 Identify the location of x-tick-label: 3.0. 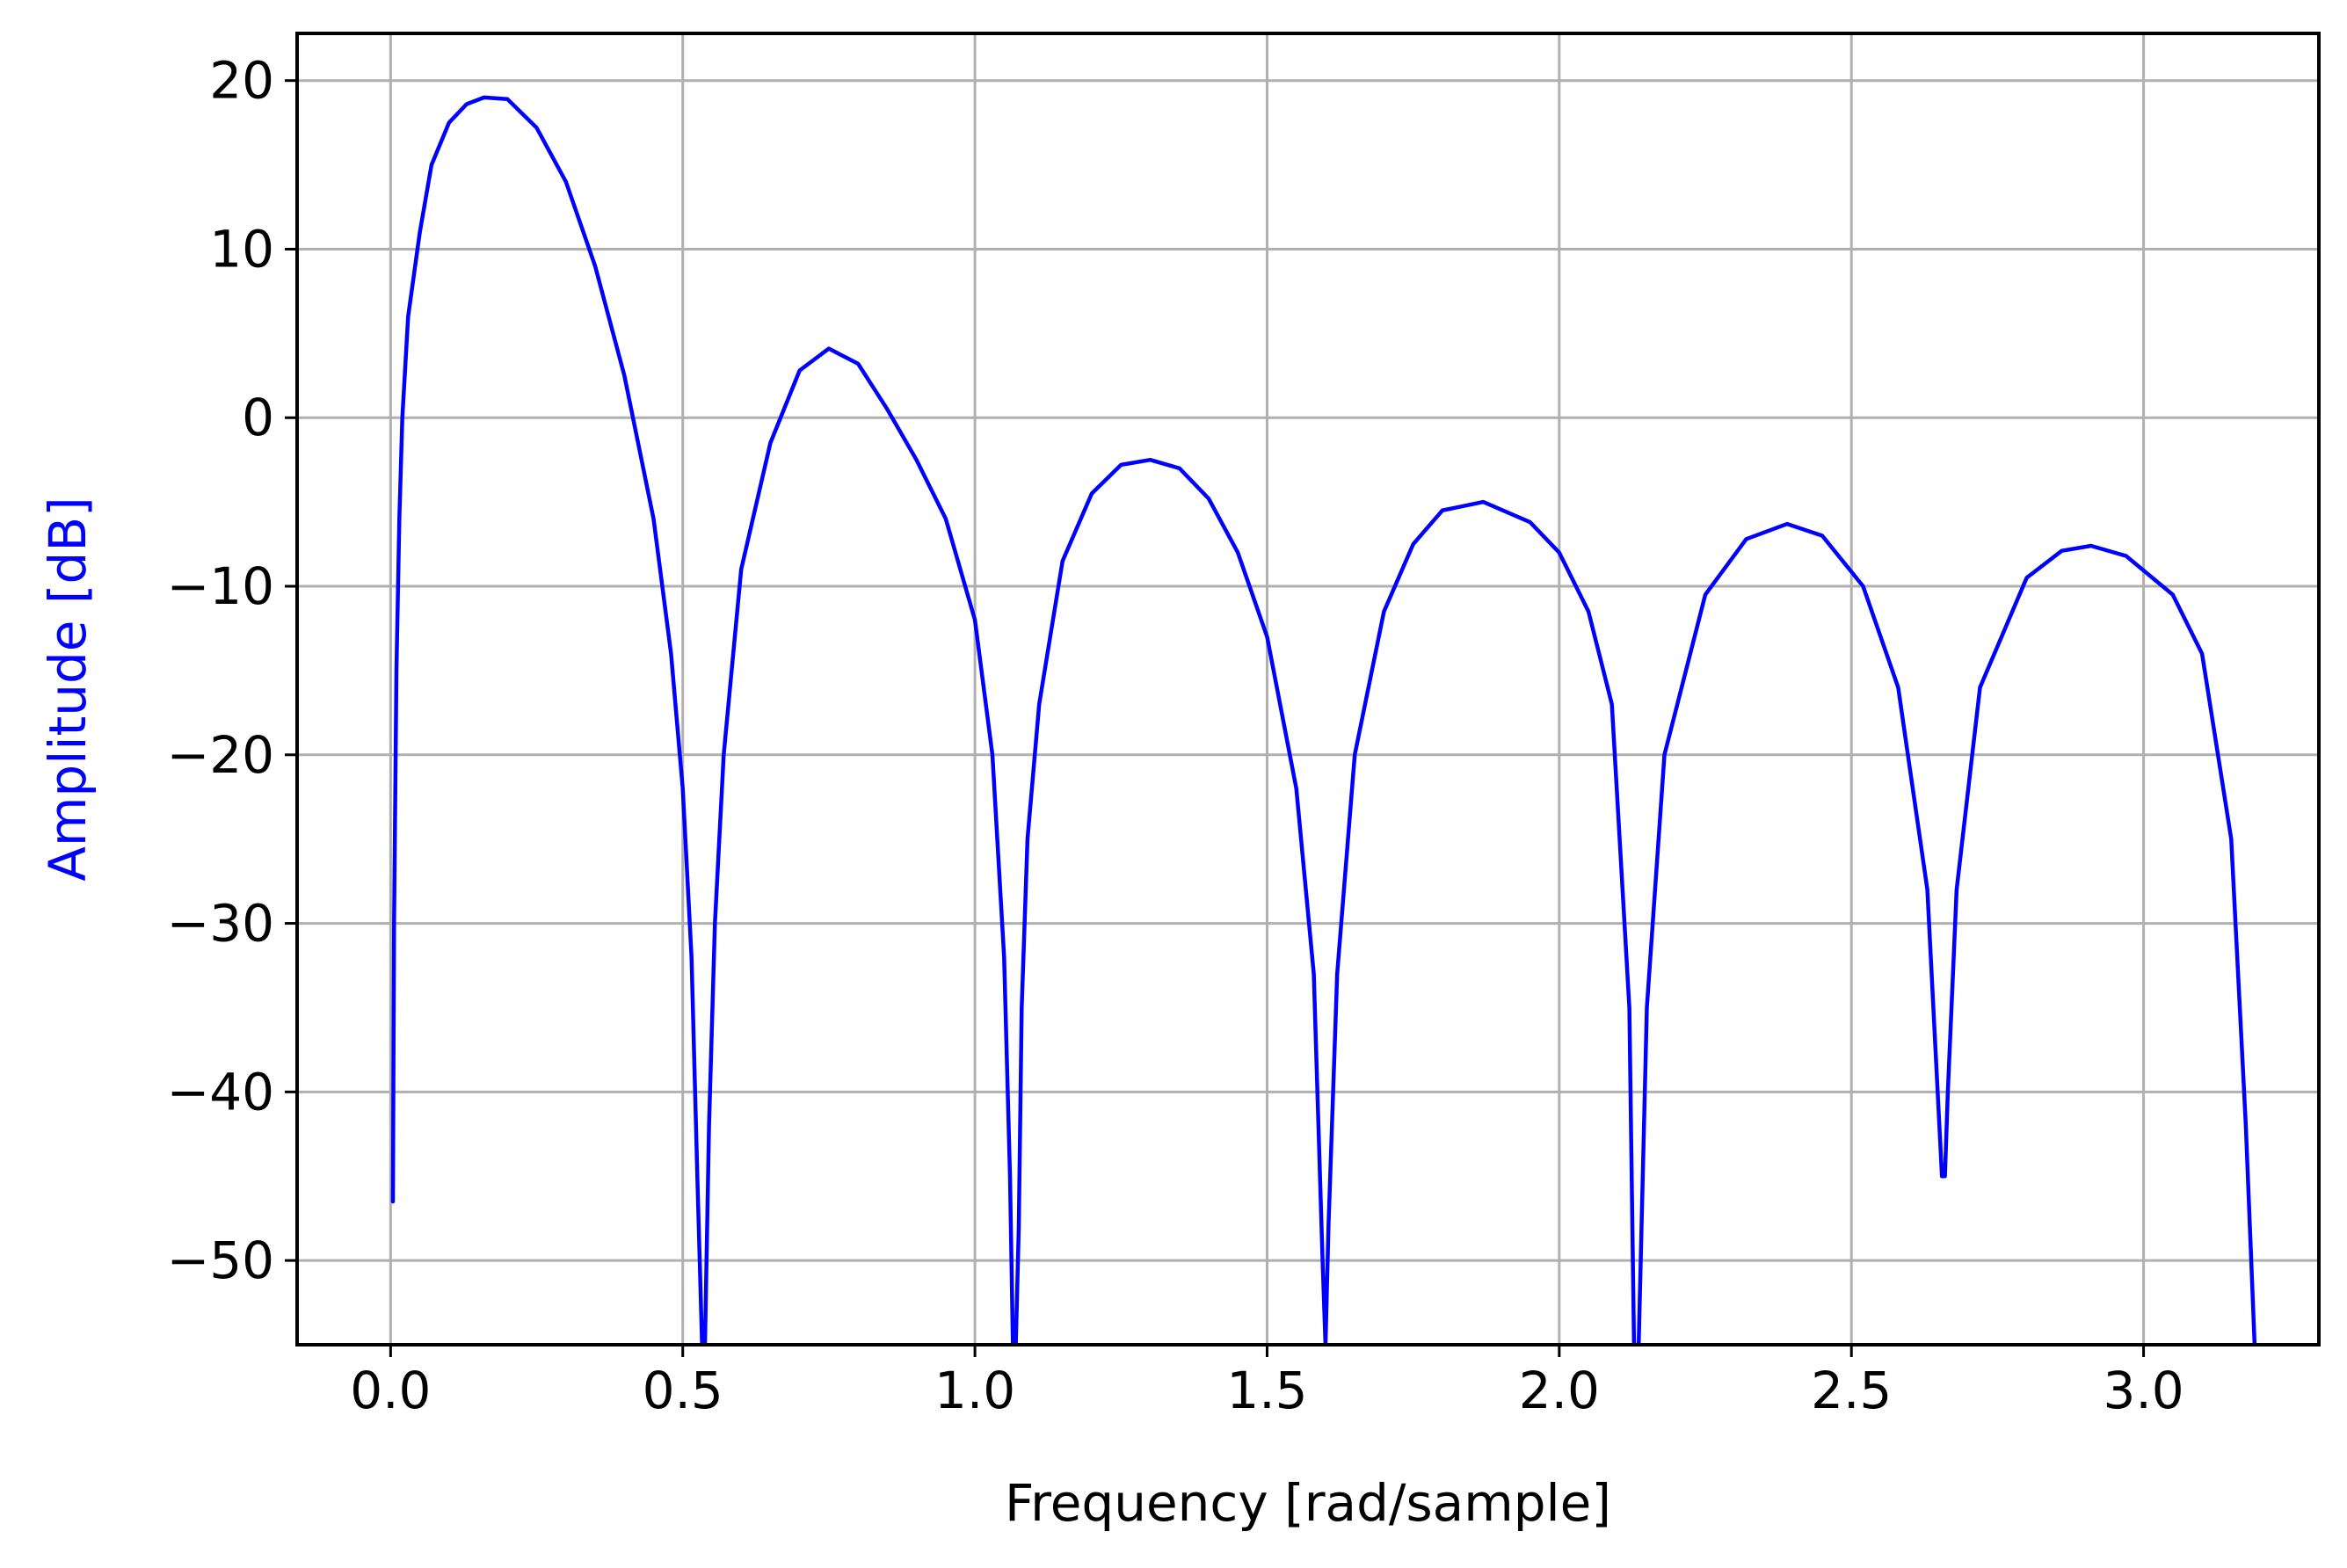
(2143, 1390).